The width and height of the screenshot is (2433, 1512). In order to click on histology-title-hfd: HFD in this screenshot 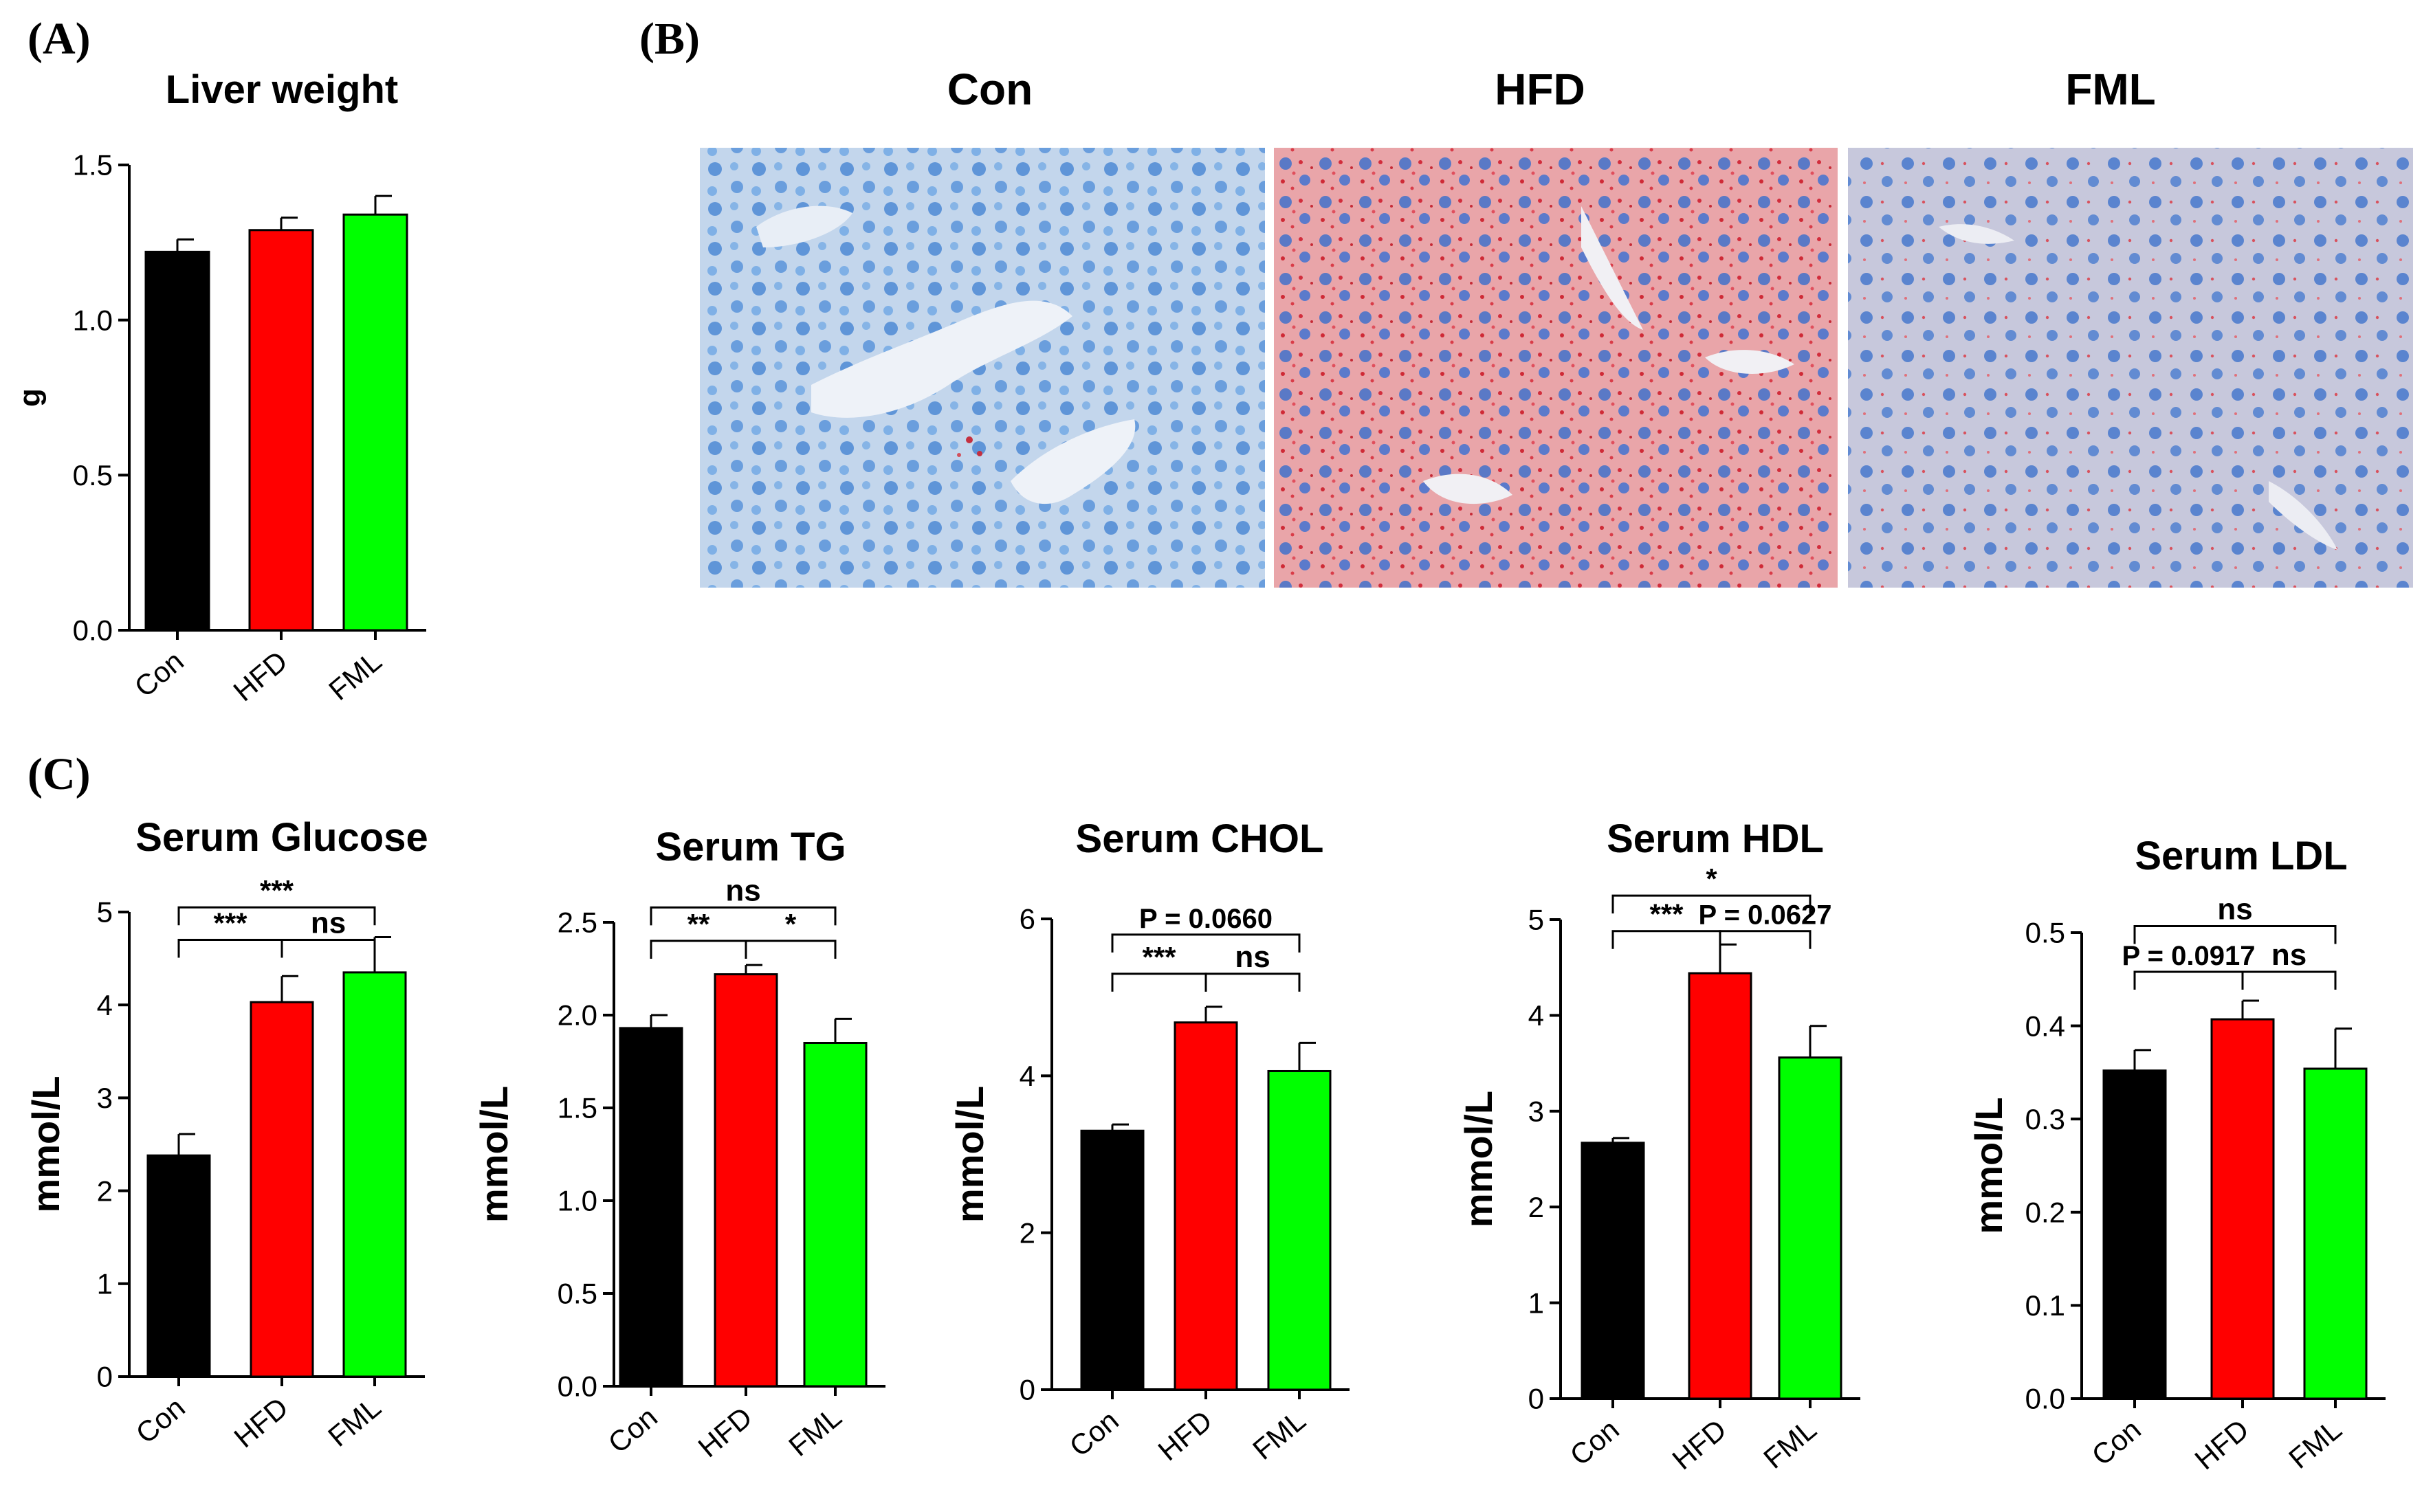, I will do `click(1540, 89)`.